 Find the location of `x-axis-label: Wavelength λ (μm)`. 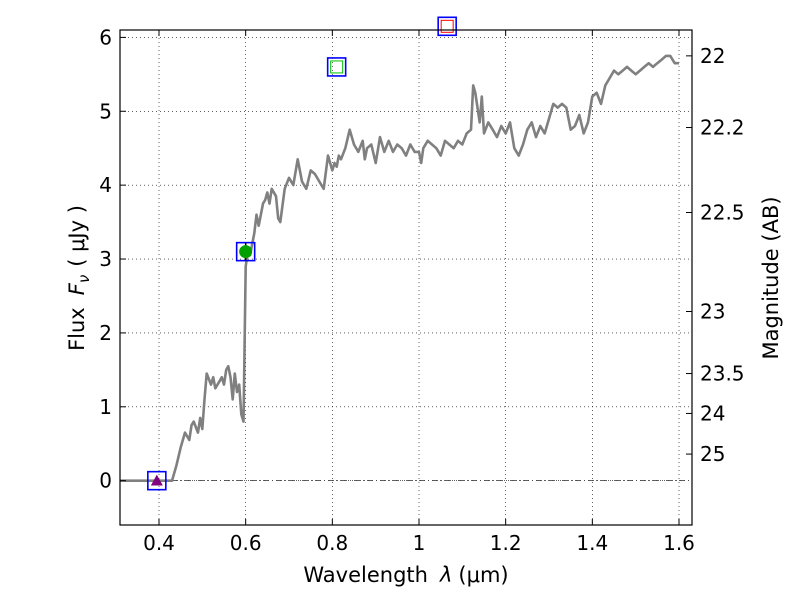

x-axis-label: Wavelength λ (μm) is located at coordinates (405, 575).